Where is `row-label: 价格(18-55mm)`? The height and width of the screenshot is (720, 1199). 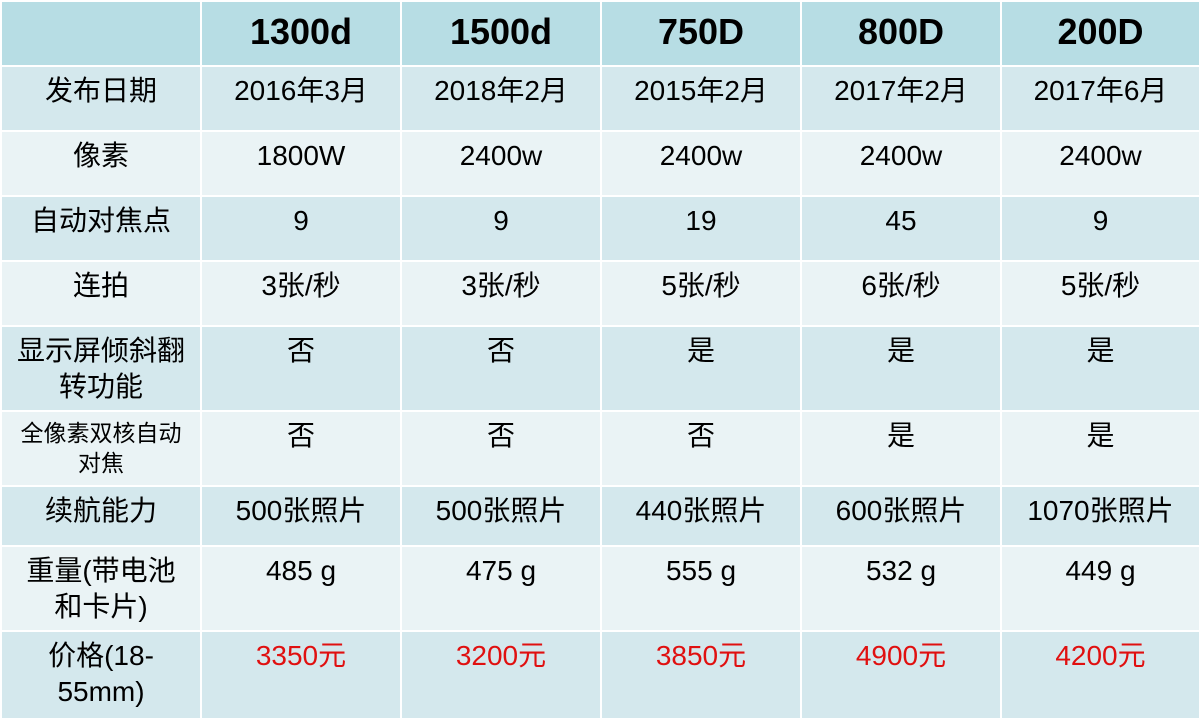
row-label: 价格(18-55mm) is located at coordinates (101, 675).